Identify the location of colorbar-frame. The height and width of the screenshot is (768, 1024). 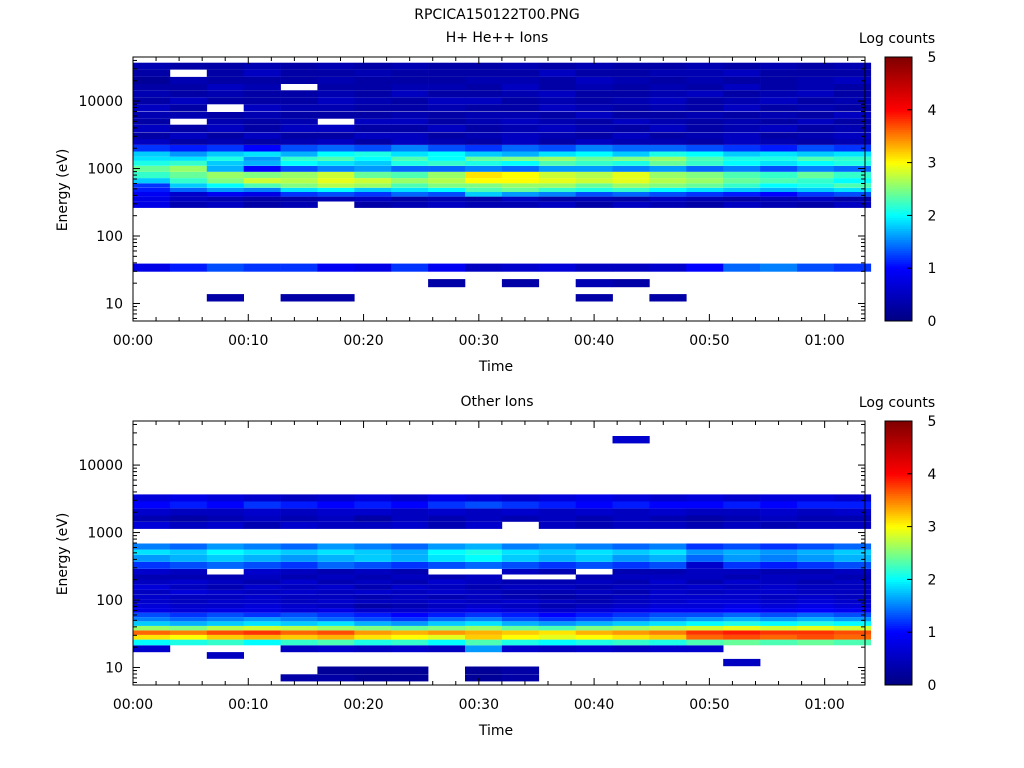
(898, 553).